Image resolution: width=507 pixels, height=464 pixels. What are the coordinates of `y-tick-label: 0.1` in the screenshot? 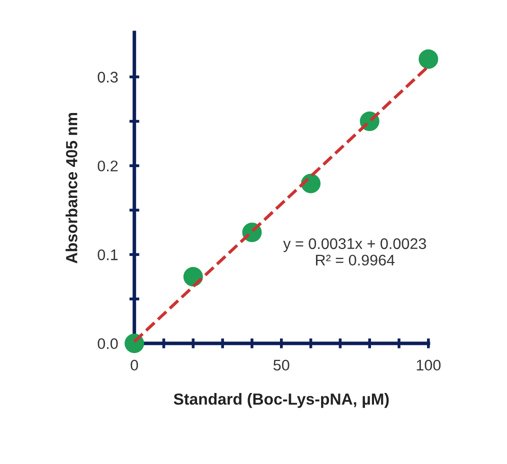 It's located at (108, 254).